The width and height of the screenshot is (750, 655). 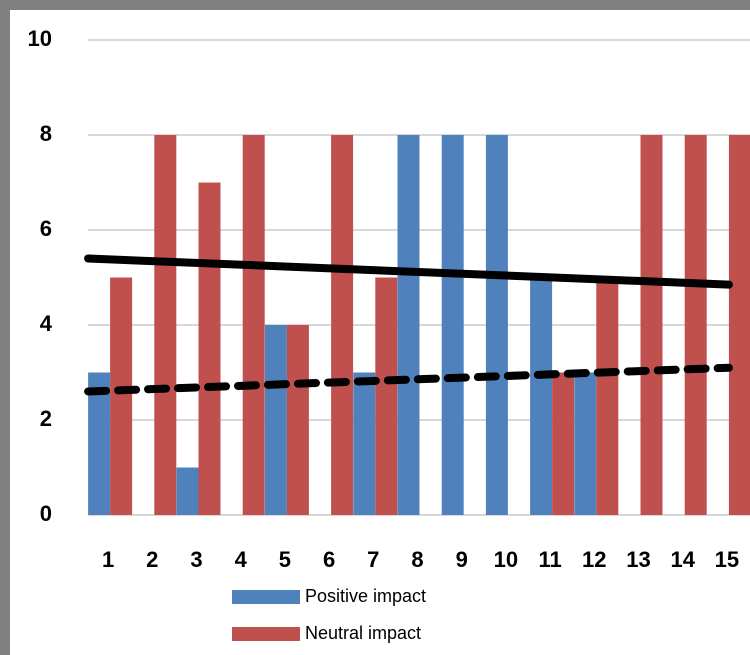 What do you see at coordinates (727, 559) in the screenshot?
I see `x-tick-label: 15` at bounding box center [727, 559].